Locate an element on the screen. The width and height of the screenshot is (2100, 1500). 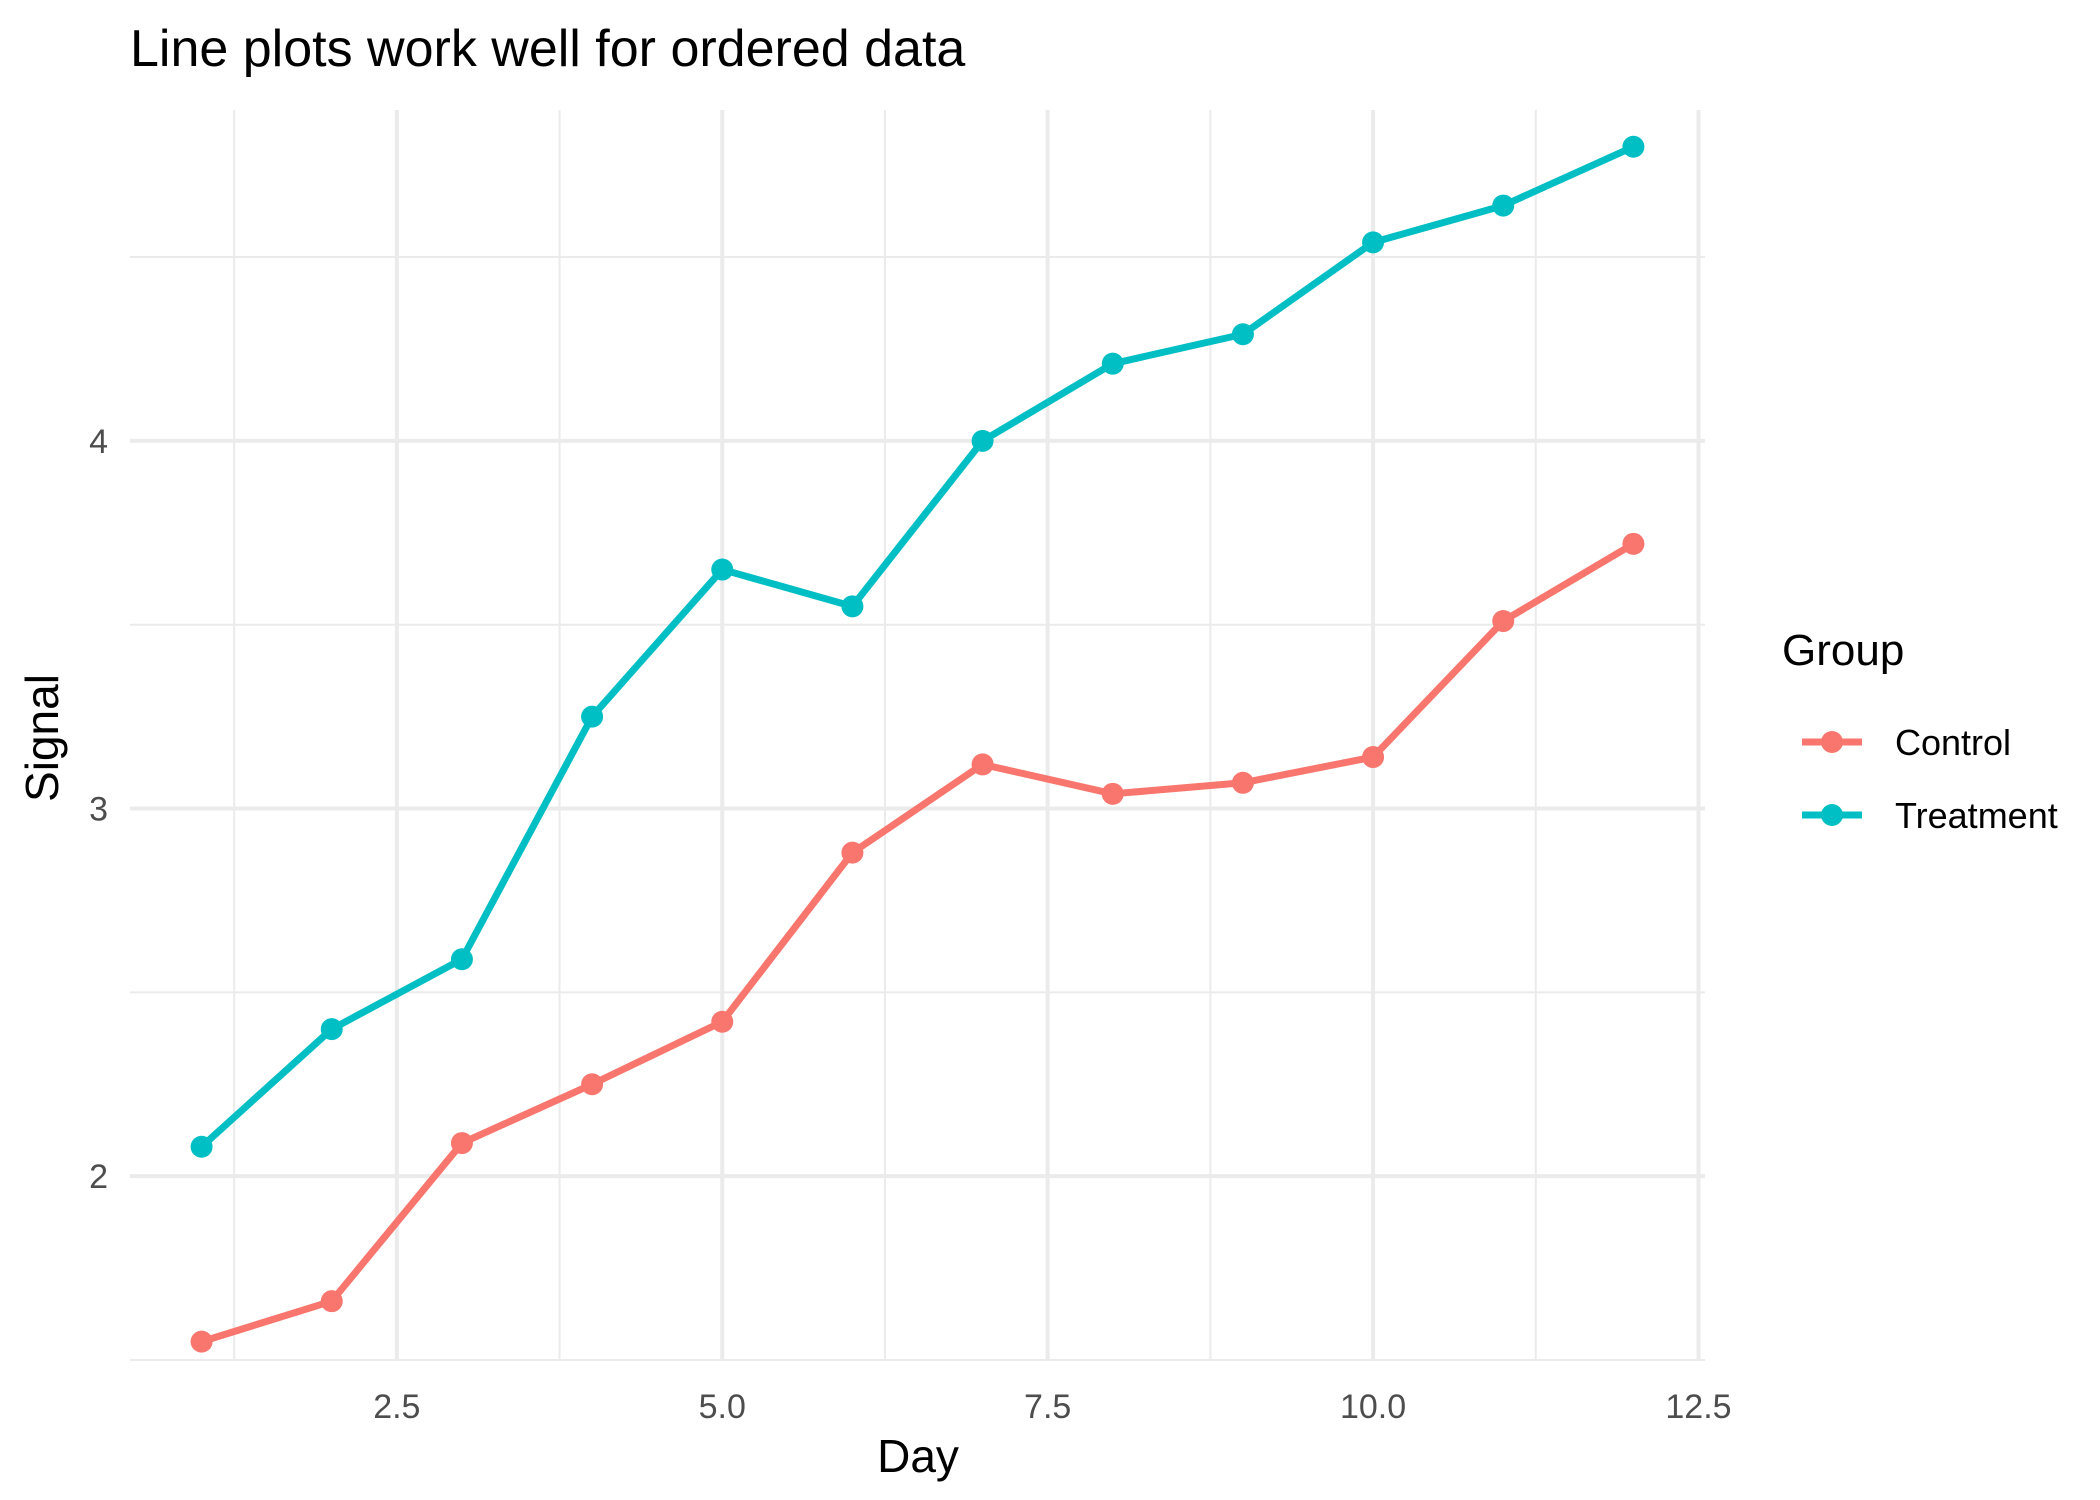
x-tick-label: 10.0 is located at coordinates (1373, 1407).